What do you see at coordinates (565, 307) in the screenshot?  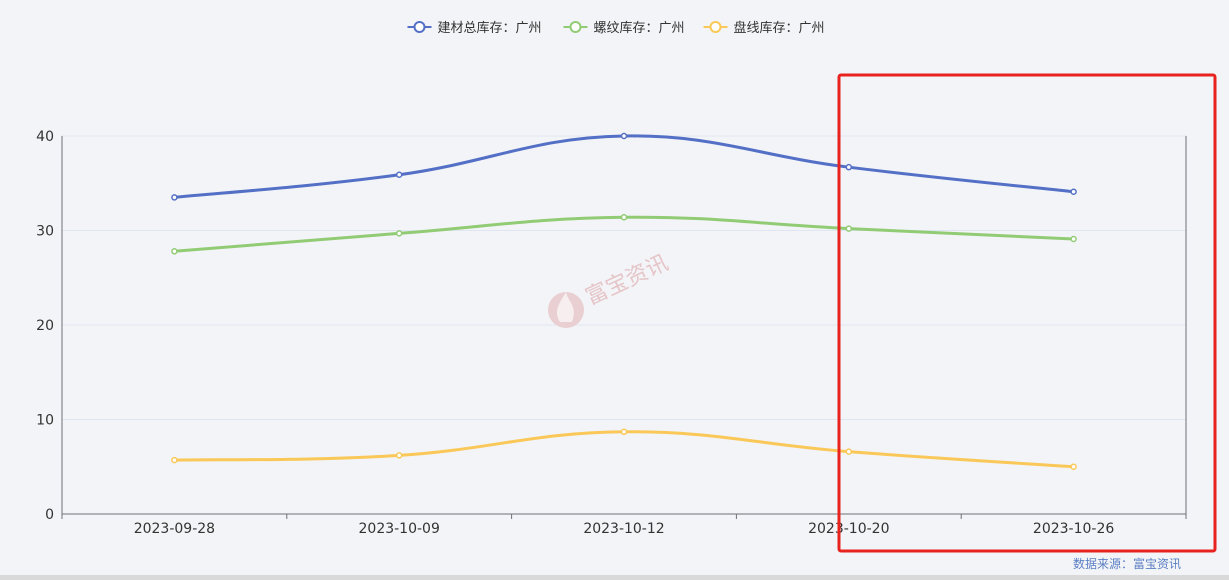 I see `watermark-flame-icon` at bounding box center [565, 307].